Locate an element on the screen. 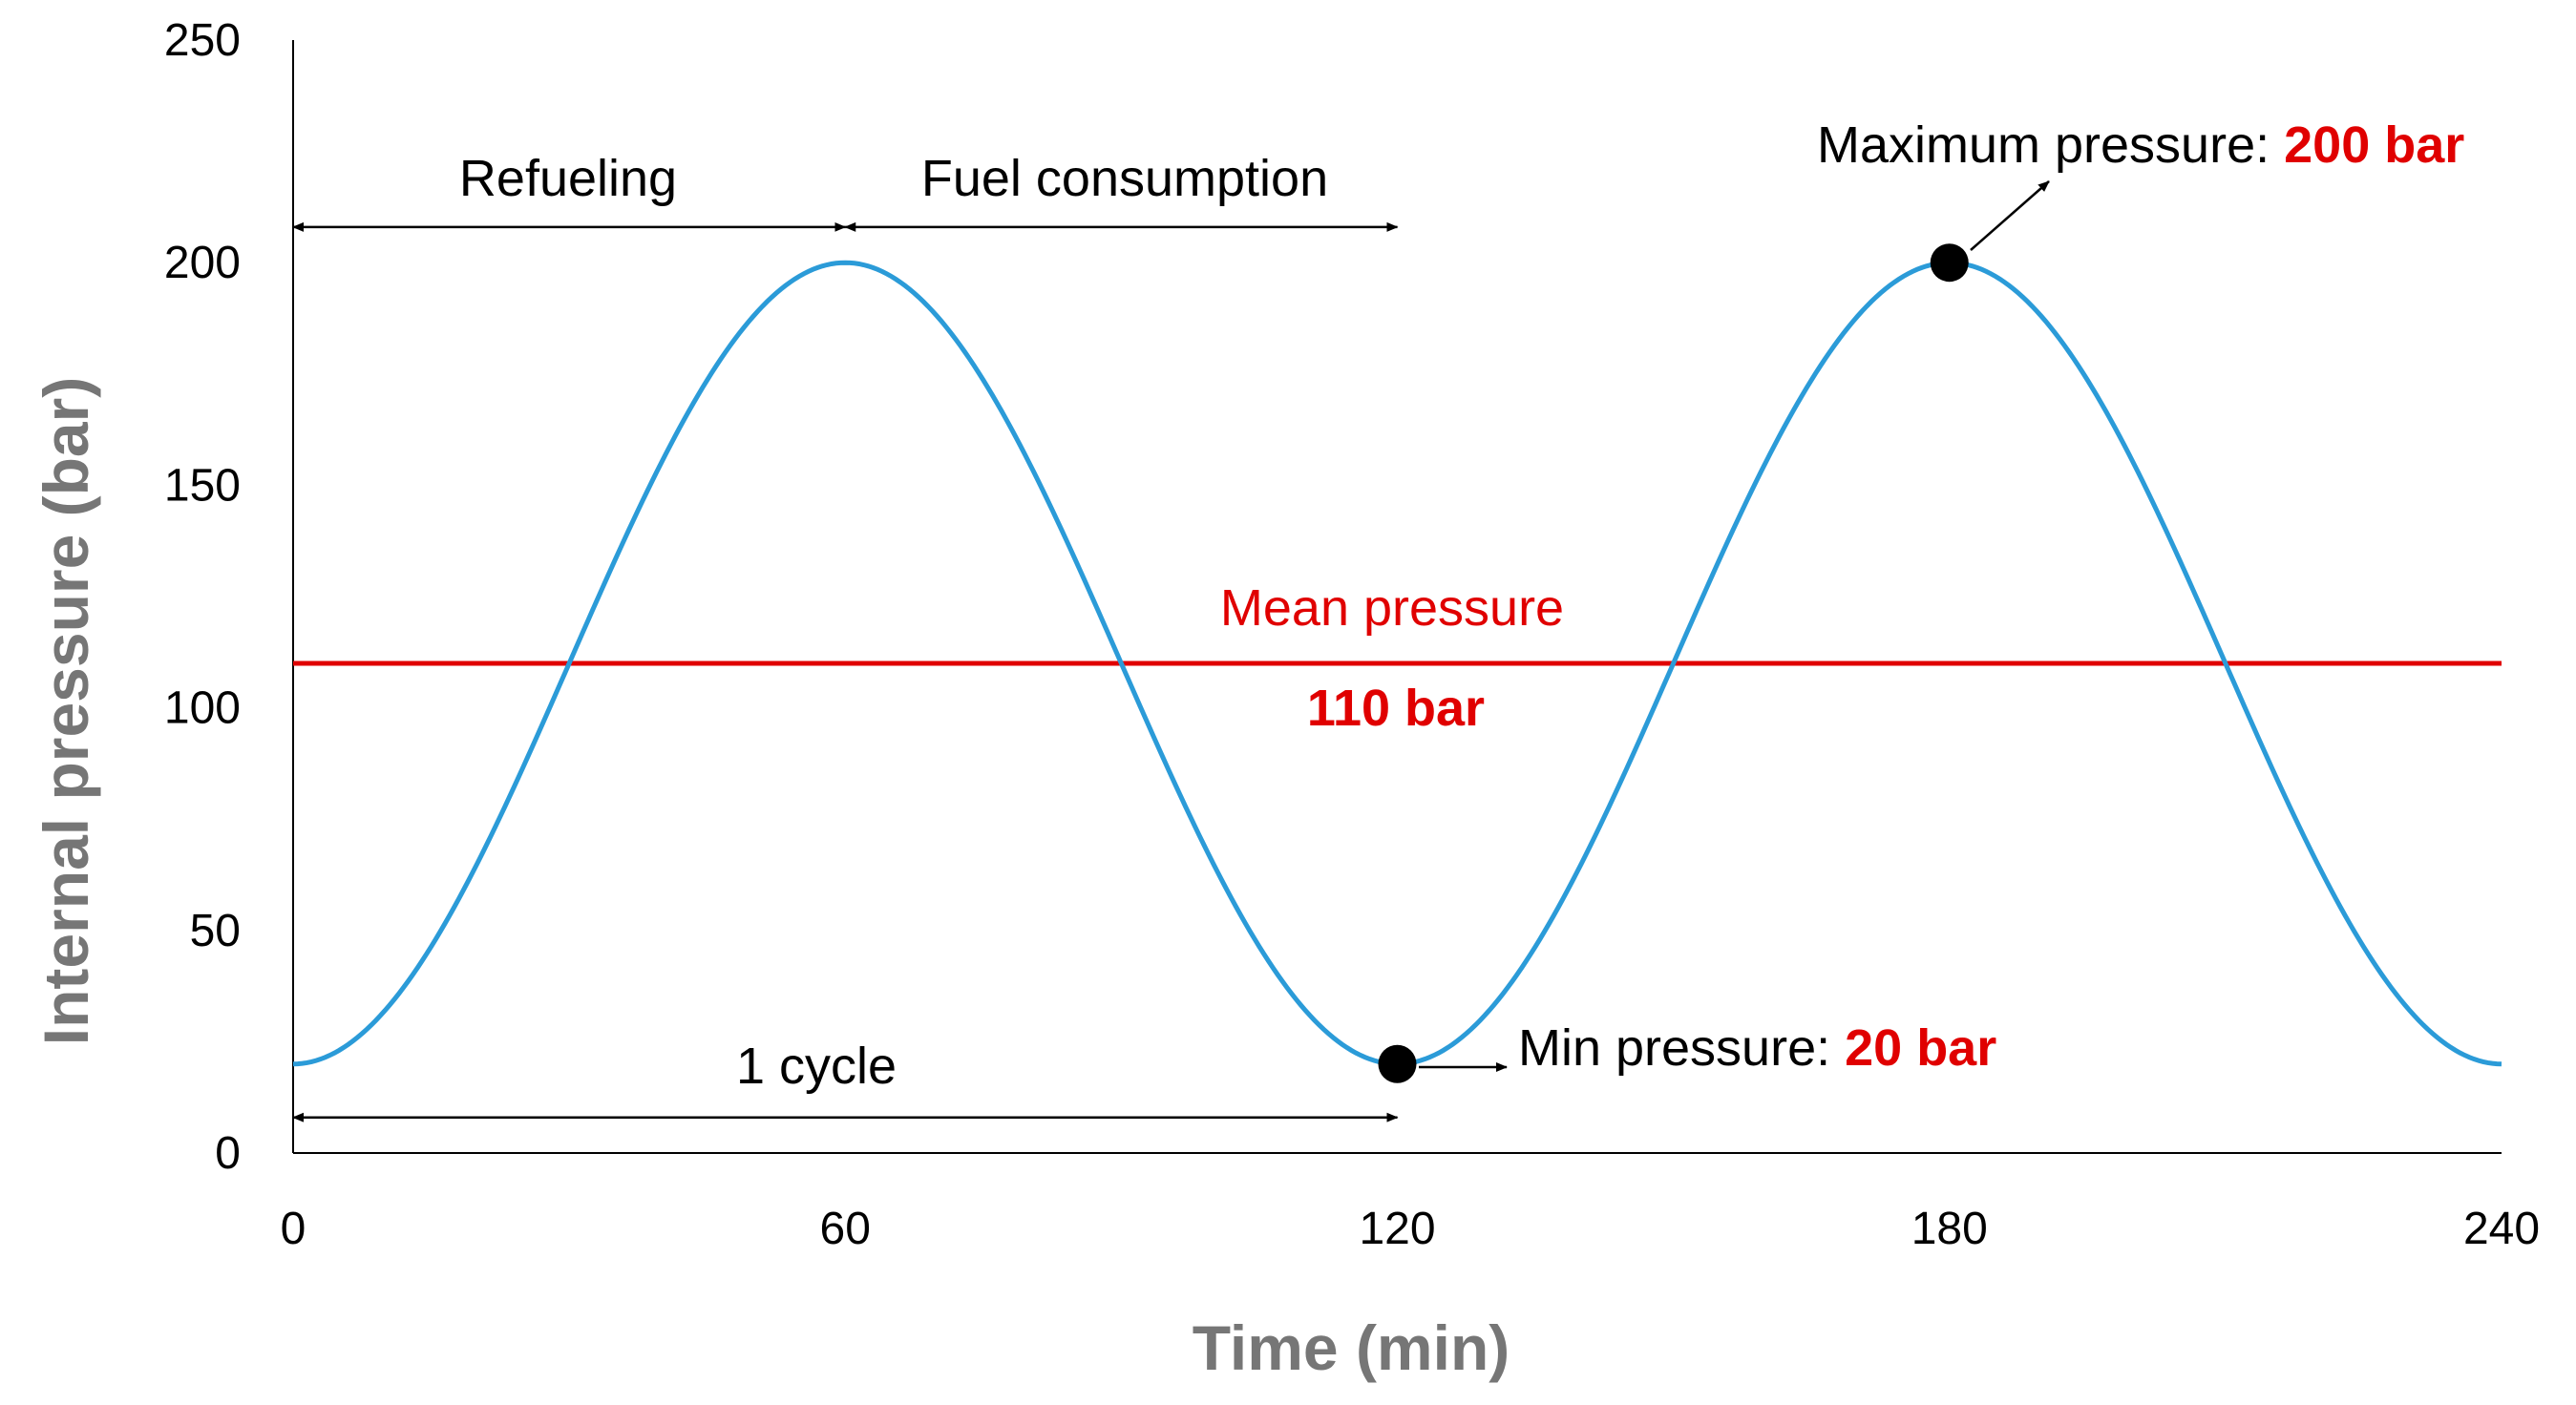 The height and width of the screenshot is (1405, 2576). mean-pressure-label: Mean pressure is located at coordinates (1392, 608).